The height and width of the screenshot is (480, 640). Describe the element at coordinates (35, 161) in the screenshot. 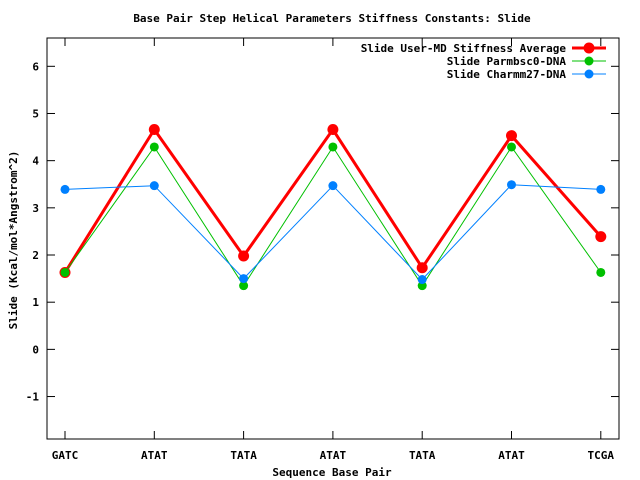

I see `y-tick-label: 4` at that location.